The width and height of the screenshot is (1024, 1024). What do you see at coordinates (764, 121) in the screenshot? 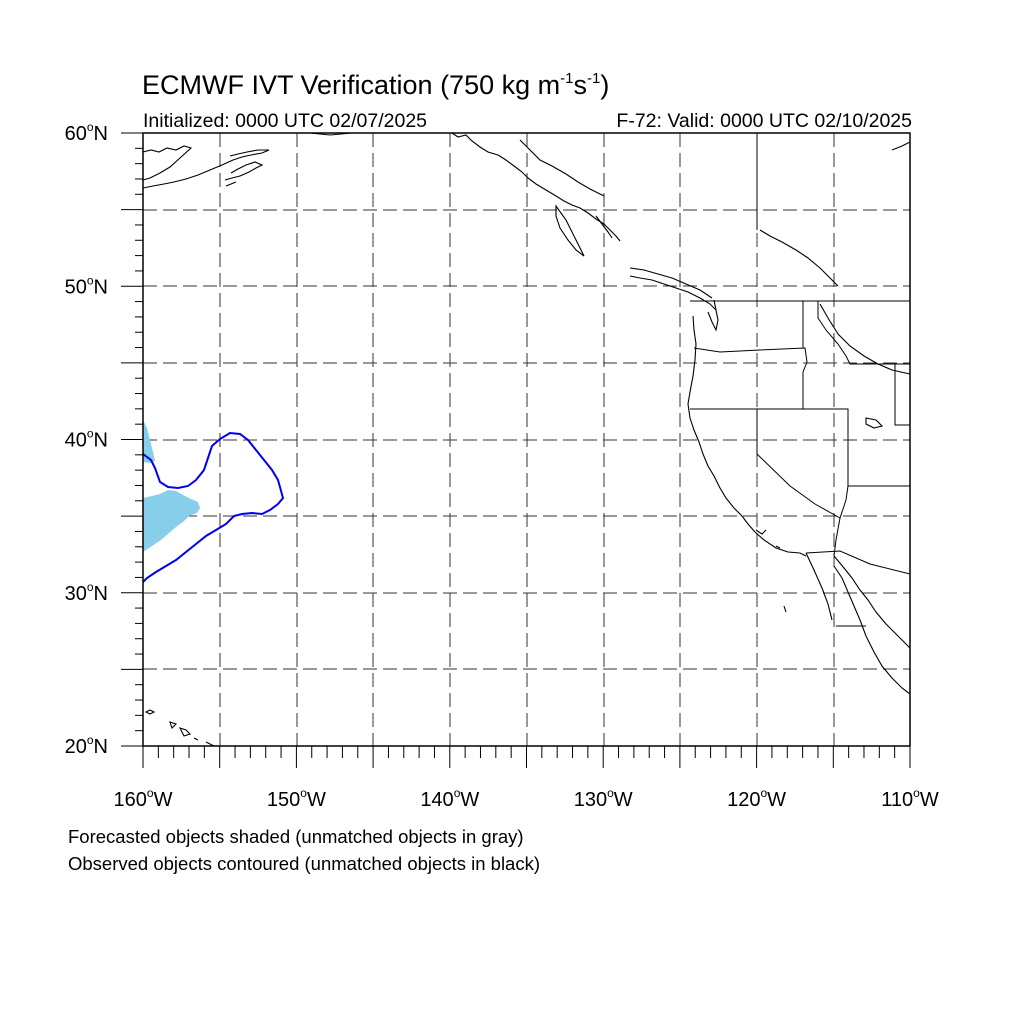
I see `valid-time: F-72: Valid: 0000 UTC 02/10/2025` at bounding box center [764, 121].